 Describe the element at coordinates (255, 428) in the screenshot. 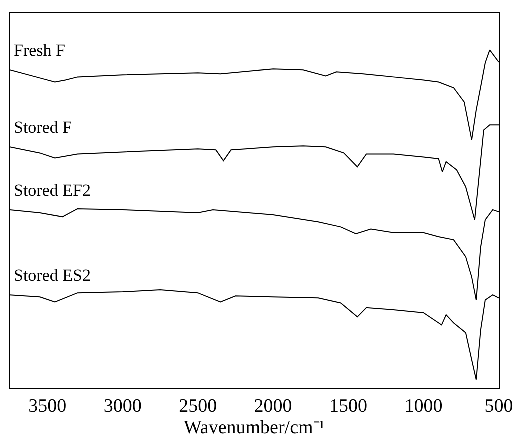

I see `x-axis-title: Wavenumber/cm⁻¹` at that location.